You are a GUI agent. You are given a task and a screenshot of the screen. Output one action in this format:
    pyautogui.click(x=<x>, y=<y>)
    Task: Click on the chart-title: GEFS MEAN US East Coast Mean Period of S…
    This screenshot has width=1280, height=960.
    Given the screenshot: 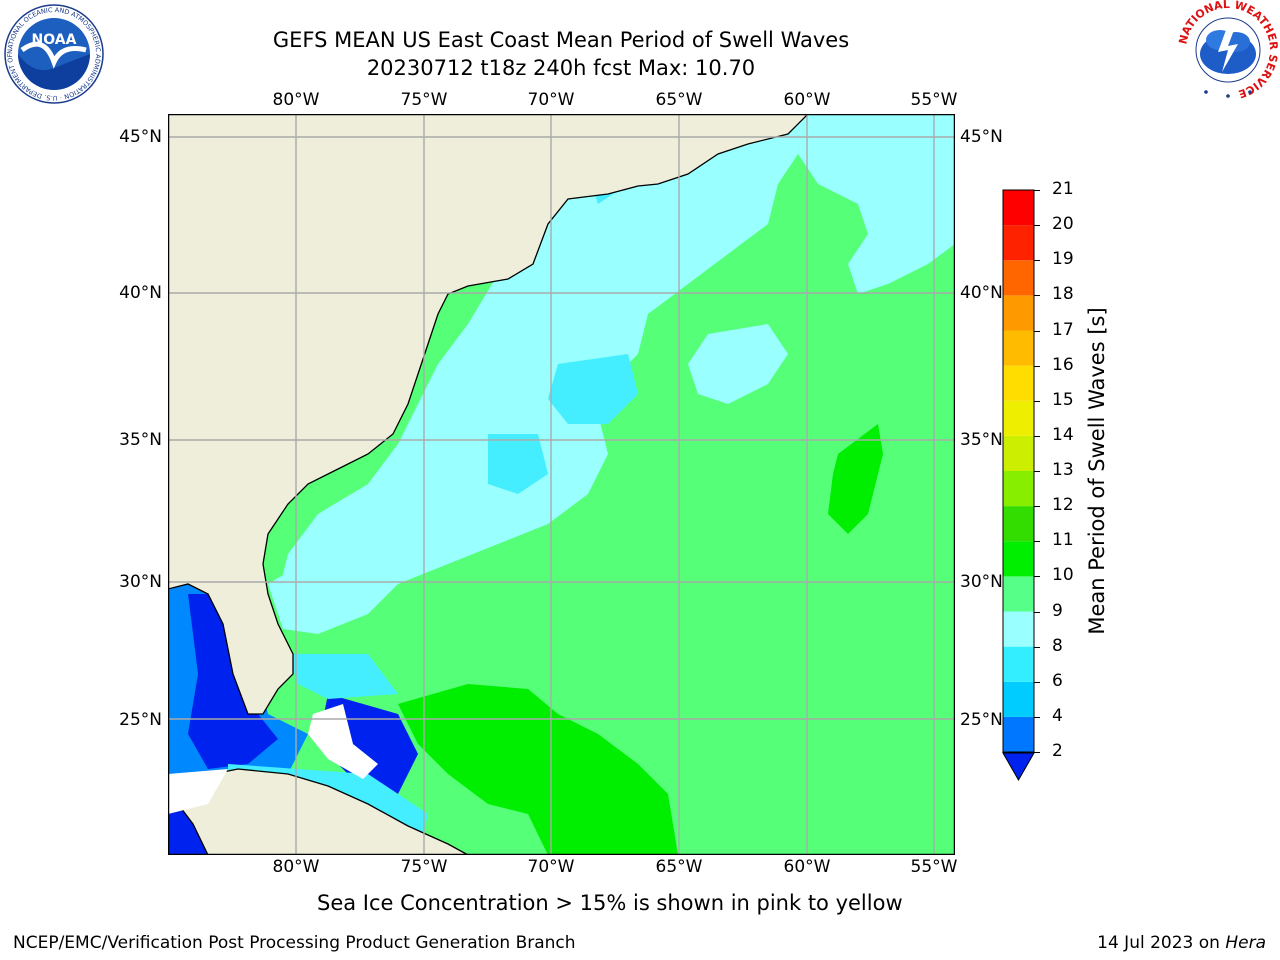 What is the action you would take?
    pyautogui.click(x=561, y=40)
    